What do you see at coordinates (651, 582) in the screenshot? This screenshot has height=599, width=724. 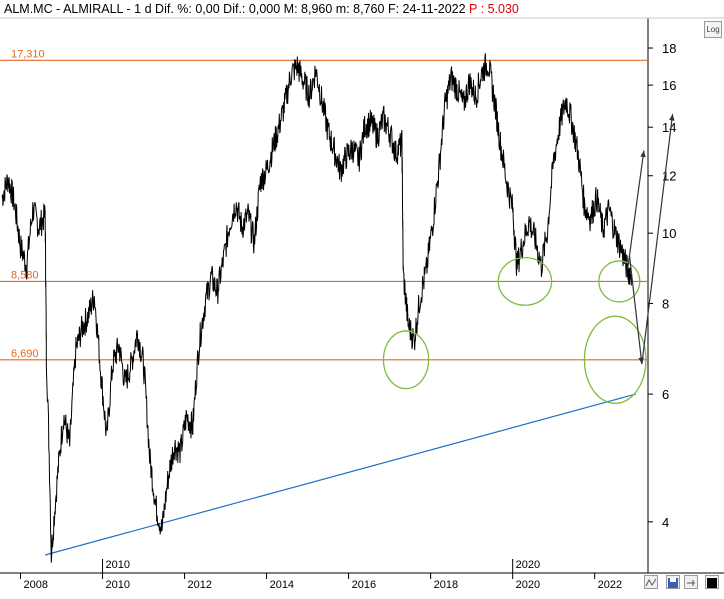 I see `zigzag-icon` at bounding box center [651, 582].